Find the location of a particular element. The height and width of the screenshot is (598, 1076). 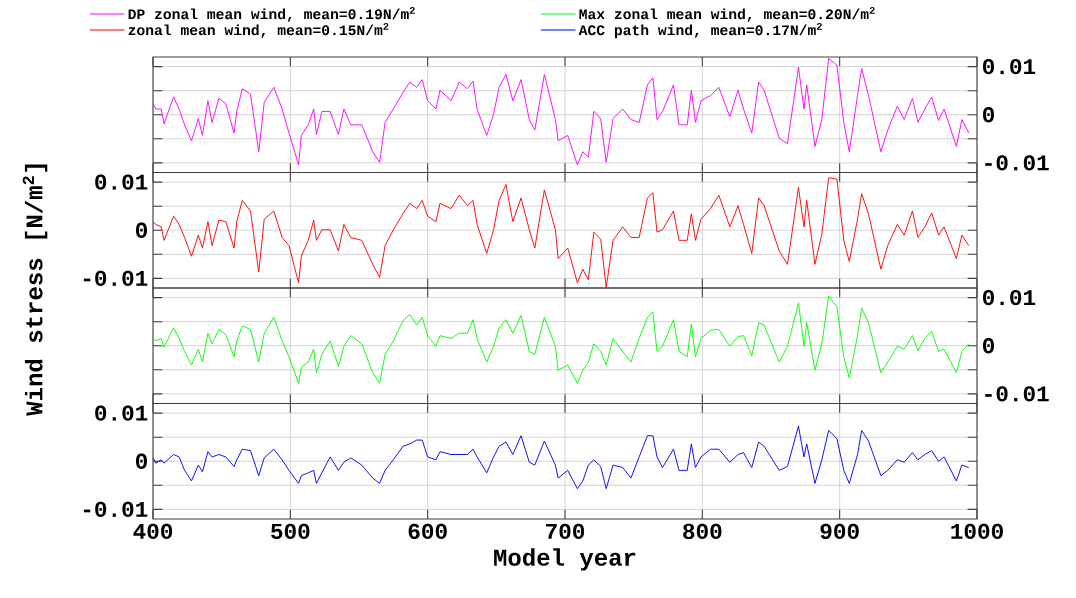

y-axis-title: Wind stress [N/m$^{2}$] is located at coordinates (35, 290).